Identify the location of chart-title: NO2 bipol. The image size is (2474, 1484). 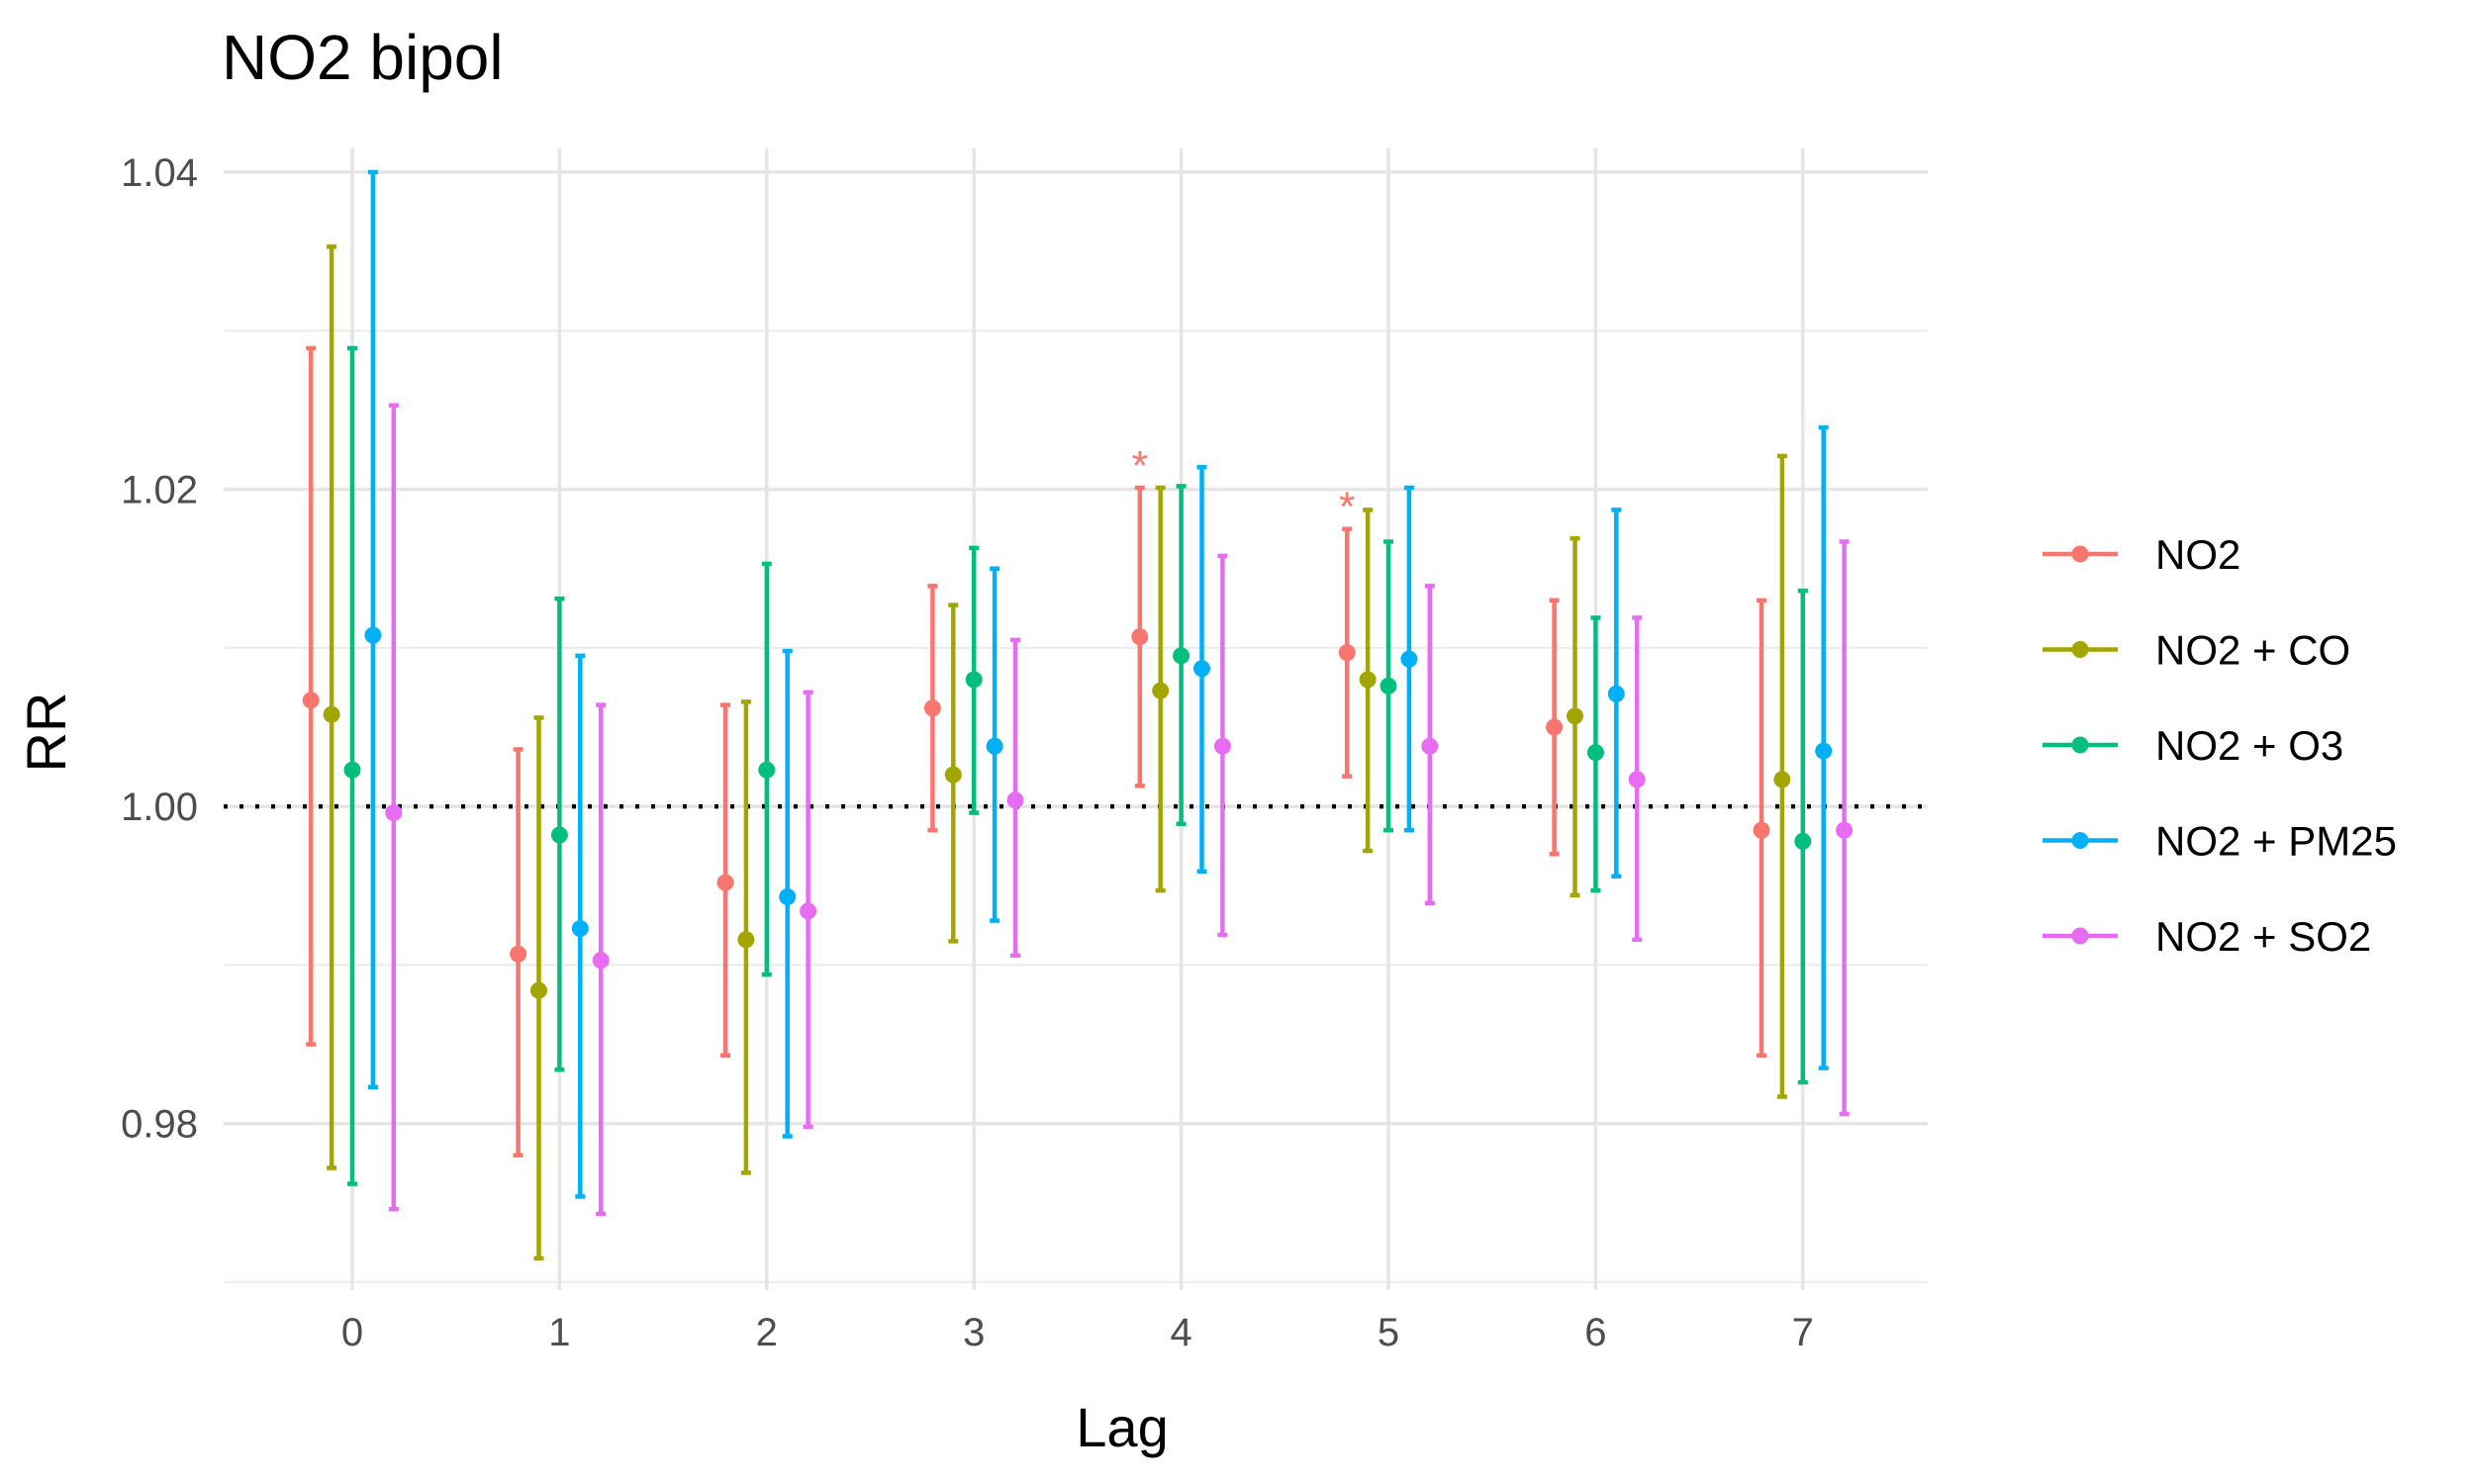
(363, 57).